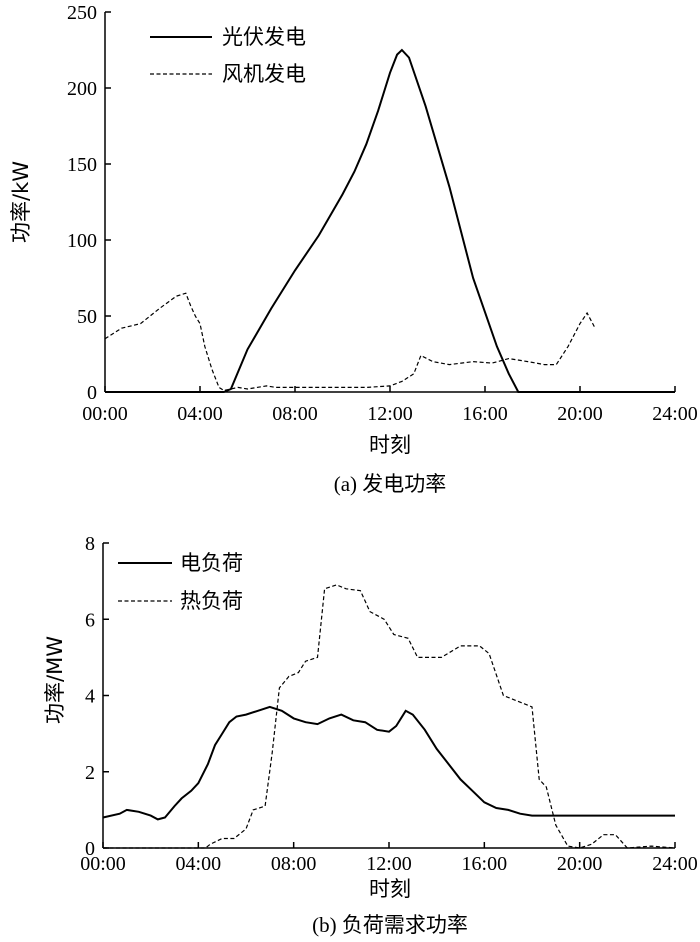  Describe the element at coordinates (390, 925) in the screenshot. I see `chart-b-caption: (b) 负荷需求功率` at that location.